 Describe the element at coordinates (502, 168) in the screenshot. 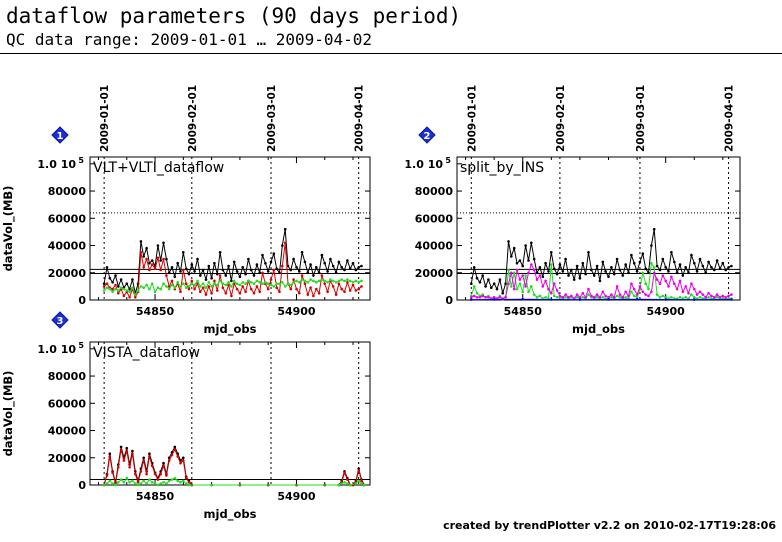

I see `panel-label: split_by_INS` at that location.